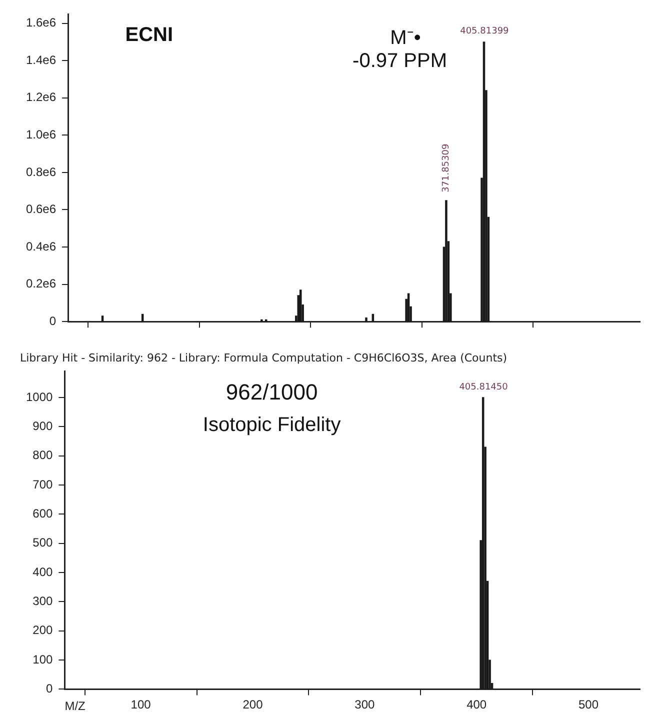 The image size is (656, 718). Describe the element at coordinates (141, 705) in the screenshot. I see `x-tick-label: 100` at that location.